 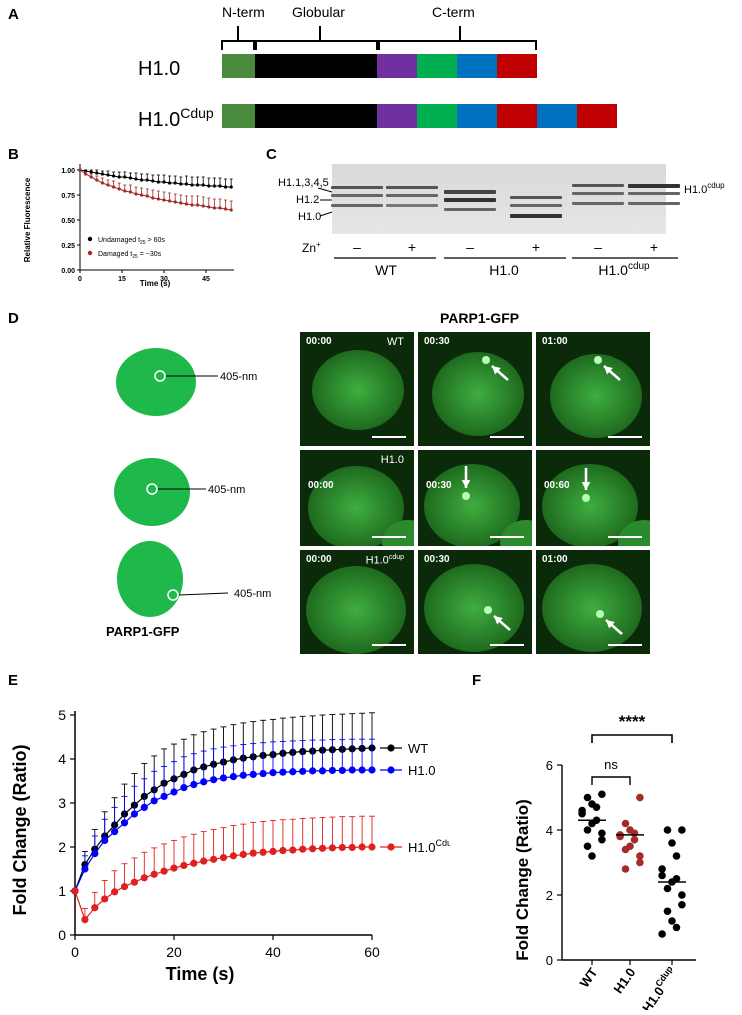 What do you see at coordinates (429, 846) in the screenshot?
I see `panel-e-legend-label: H1.0Cdup` at bounding box center [429, 846].